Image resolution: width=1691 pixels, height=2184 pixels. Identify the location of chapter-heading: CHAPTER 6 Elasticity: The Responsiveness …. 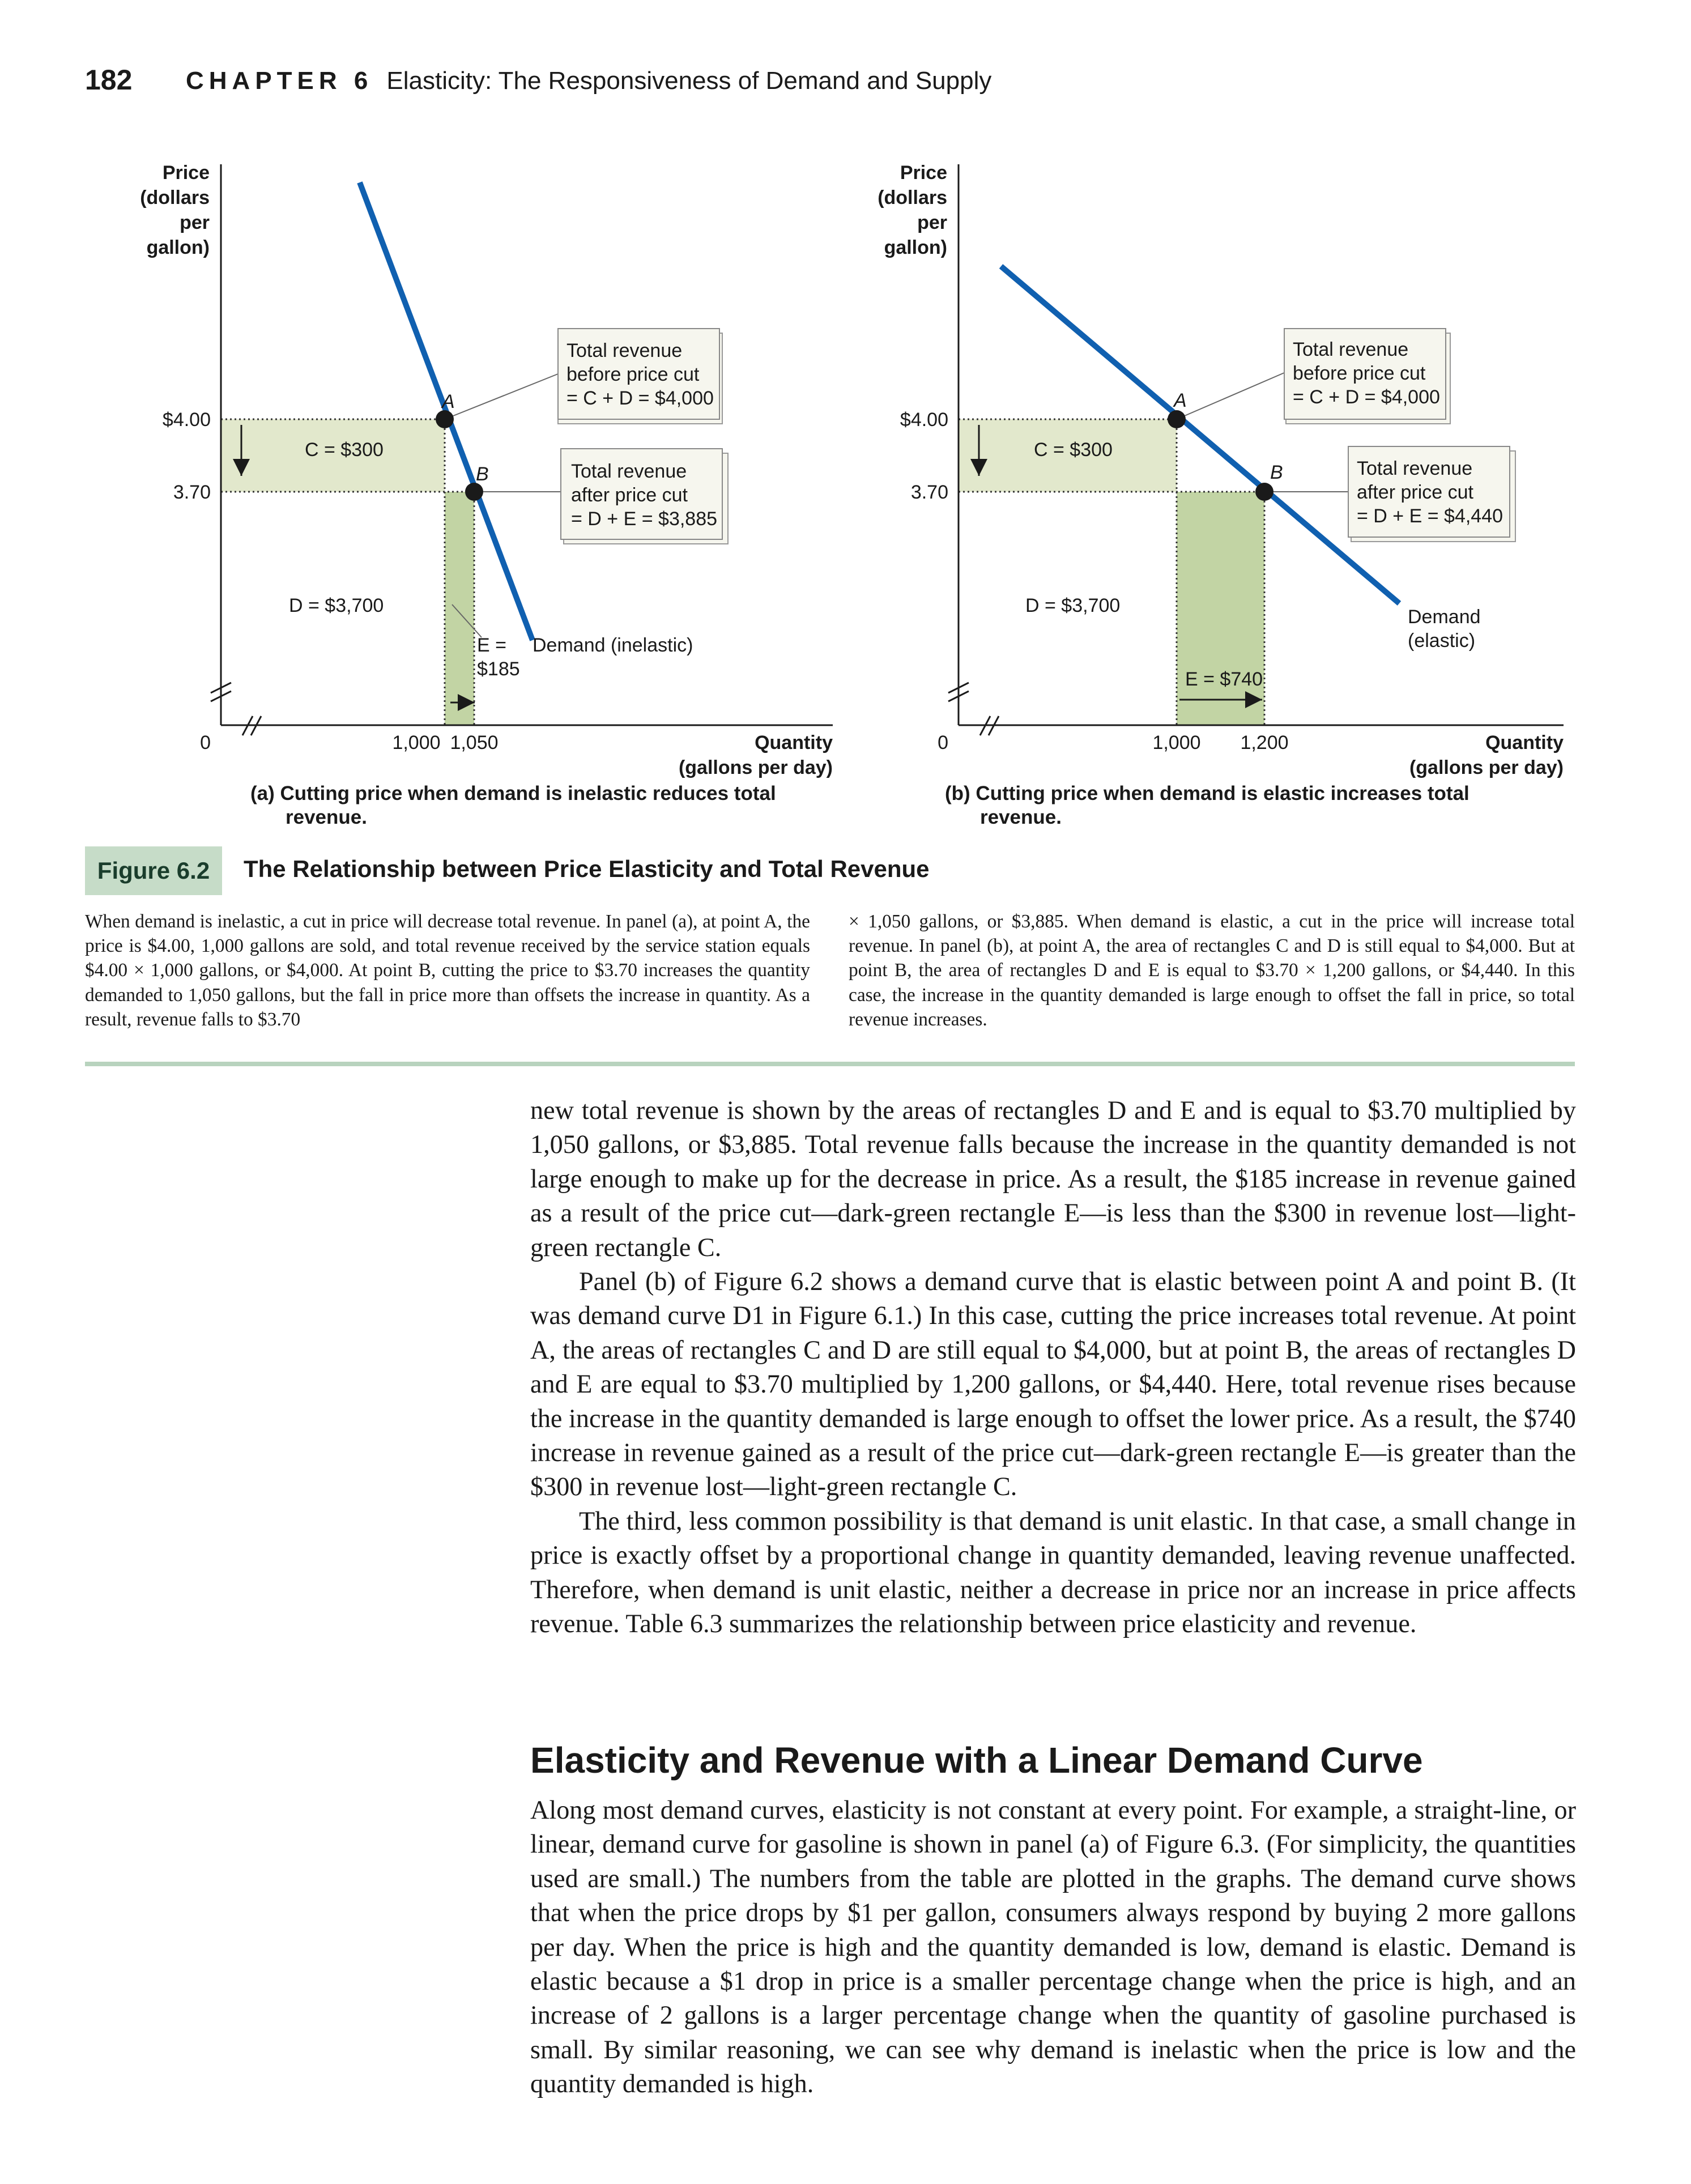
(588, 81).